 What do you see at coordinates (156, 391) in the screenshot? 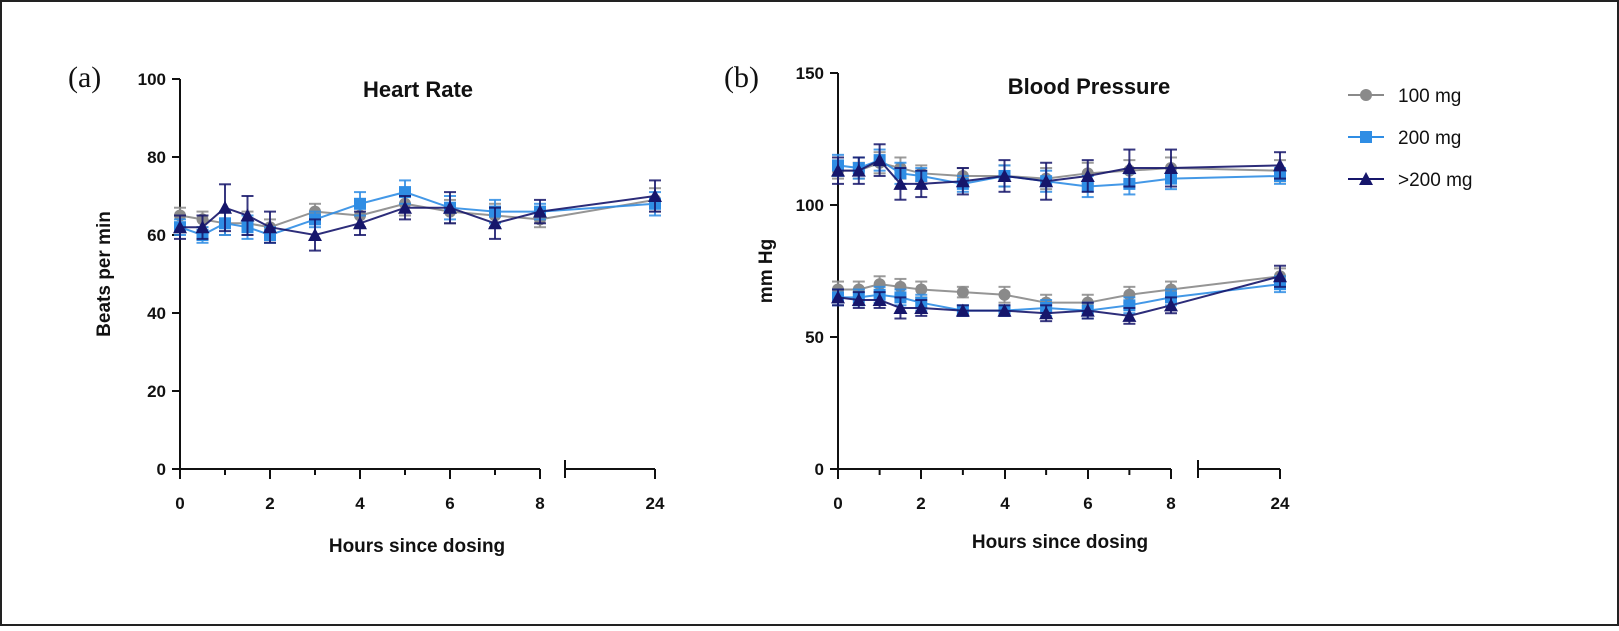
I see `y-tick-label: 20` at bounding box center [156, 391].